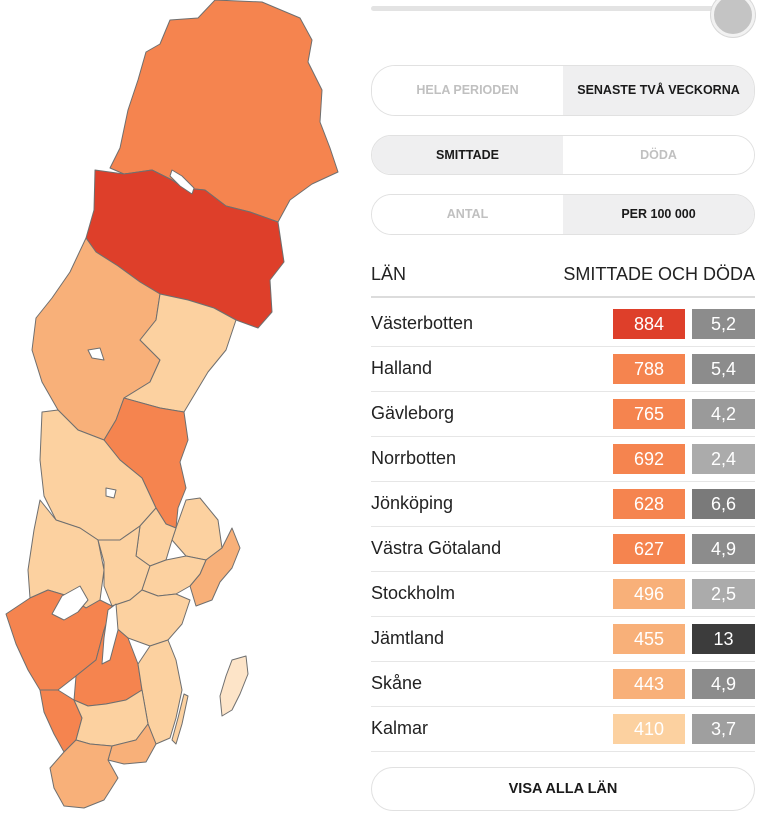 Image resolution: width=768 pixels, height=819 pixels. Describe the element at coordinates (563, 729) in the screenshot. I see `table-row: Kalmar 410 3,7` at that location.